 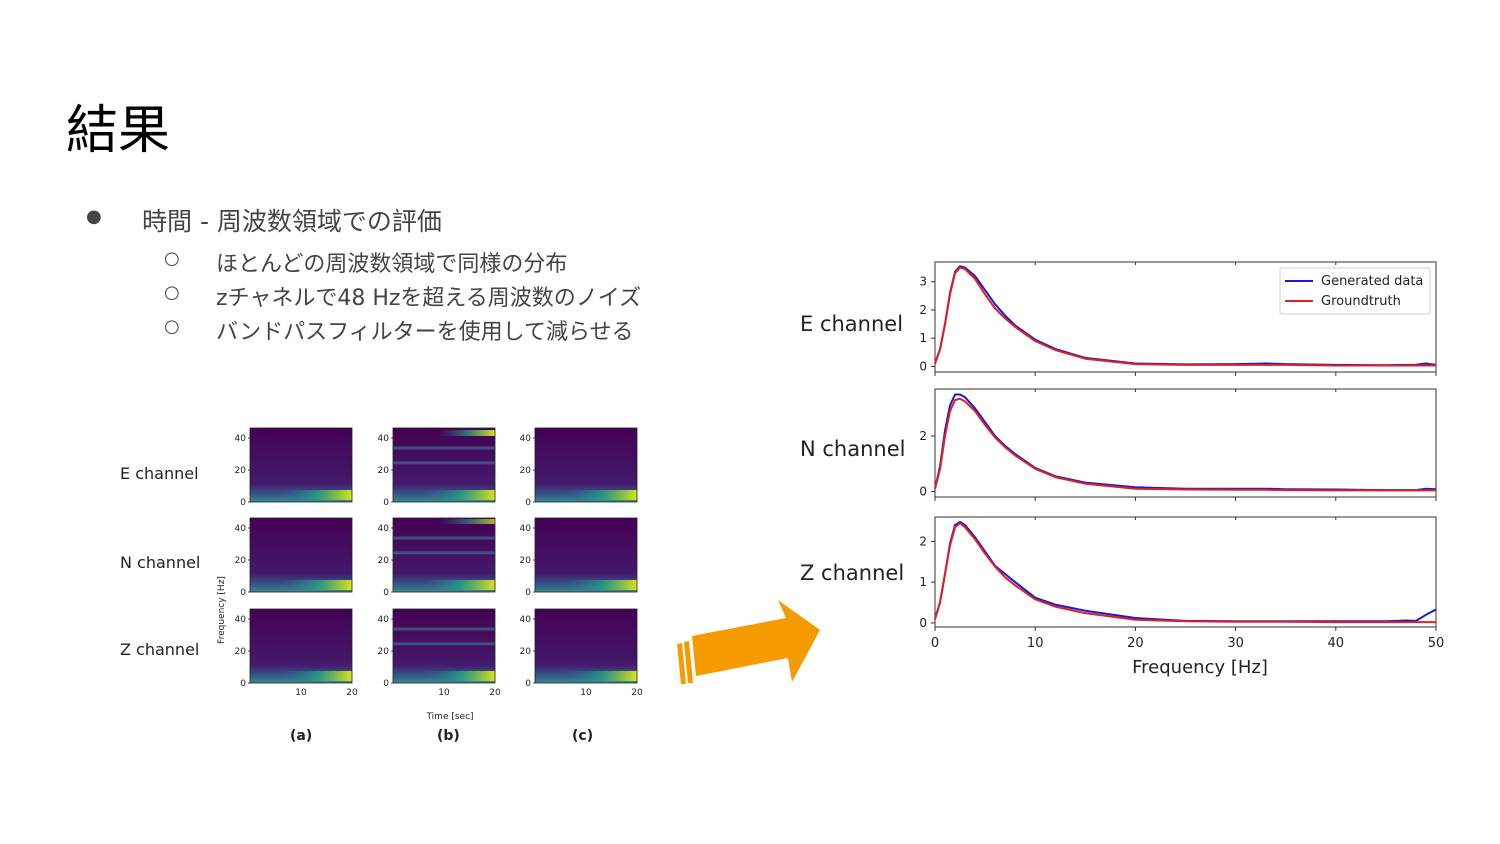 What do you see at coordinates (159, 473) in the screenshot?
I see `spec-row-label-e: E channel` at bounding box center [159, 473].